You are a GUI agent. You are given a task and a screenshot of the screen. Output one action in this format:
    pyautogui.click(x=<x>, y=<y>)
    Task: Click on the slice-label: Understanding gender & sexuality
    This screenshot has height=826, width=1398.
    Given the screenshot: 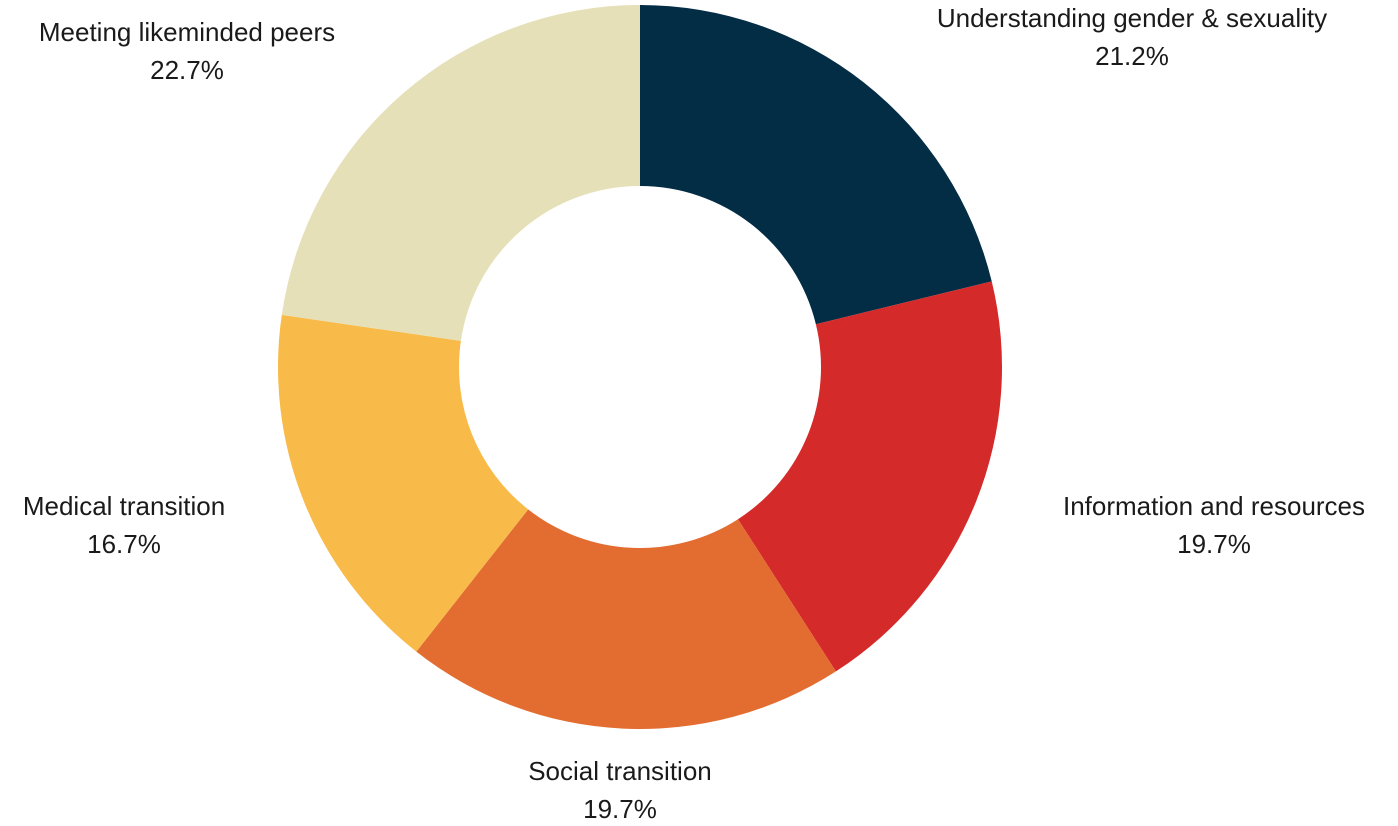 What is the action you would take?
    pyautogui.click(x=1132, y=18)
    